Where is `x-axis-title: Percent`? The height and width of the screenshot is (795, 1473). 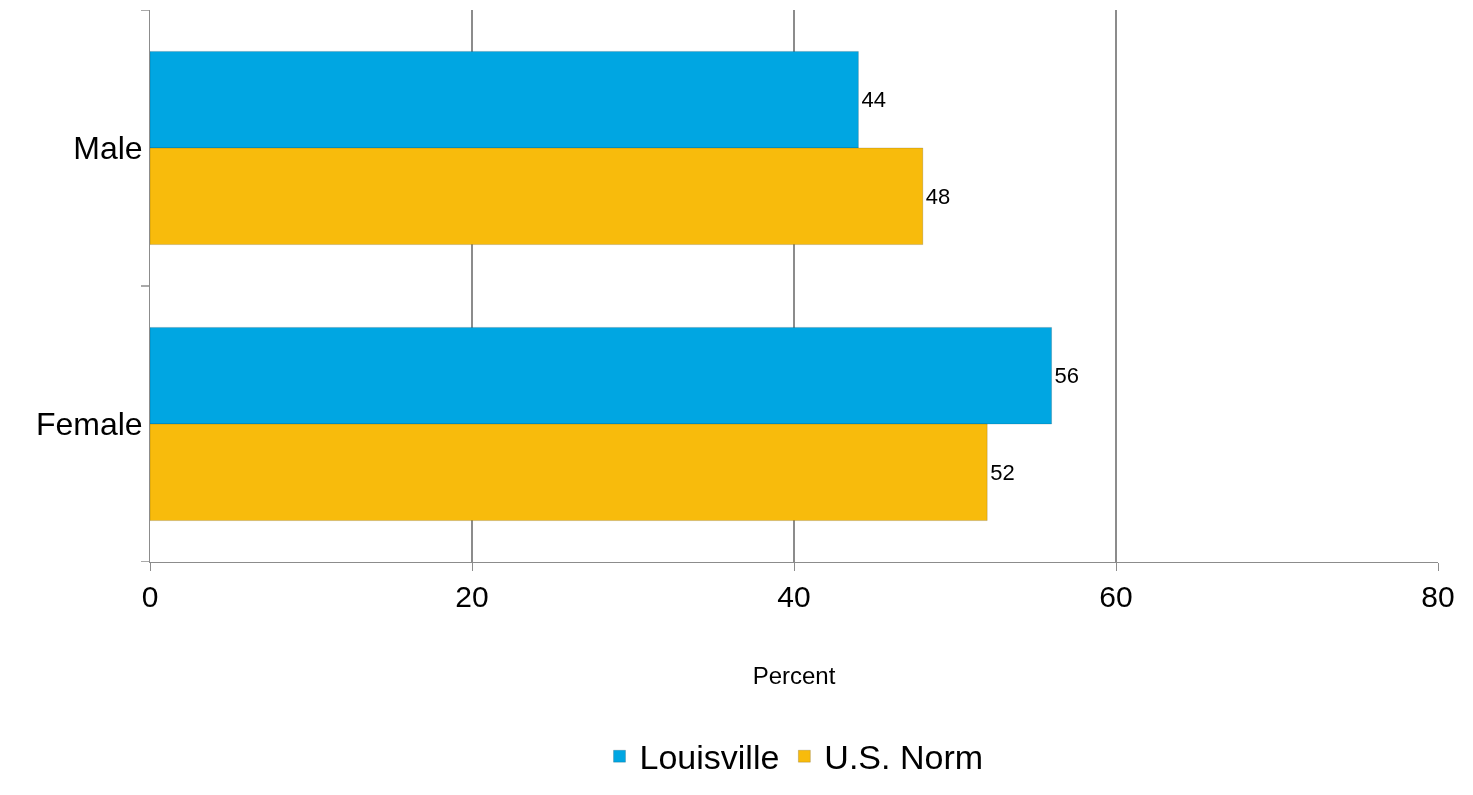
x-axis-title: Percent is located at coordinates (794, 676).